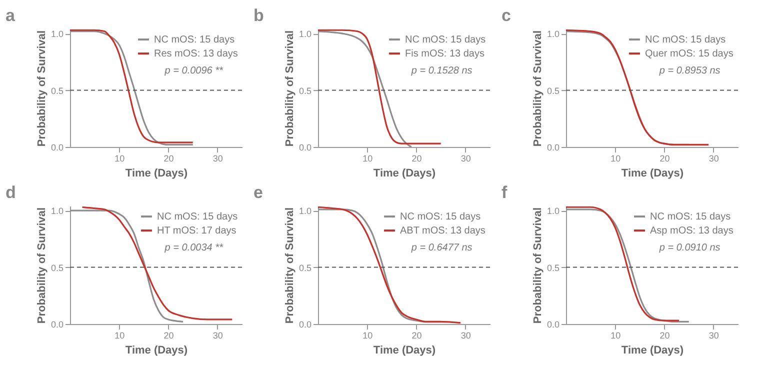 Image resolution: width=784 pixels, height=380 pixels. Describe the element at coordinates (194, 70) in the screenshot. I see `annotation: p = 0.0096 **` at that location.